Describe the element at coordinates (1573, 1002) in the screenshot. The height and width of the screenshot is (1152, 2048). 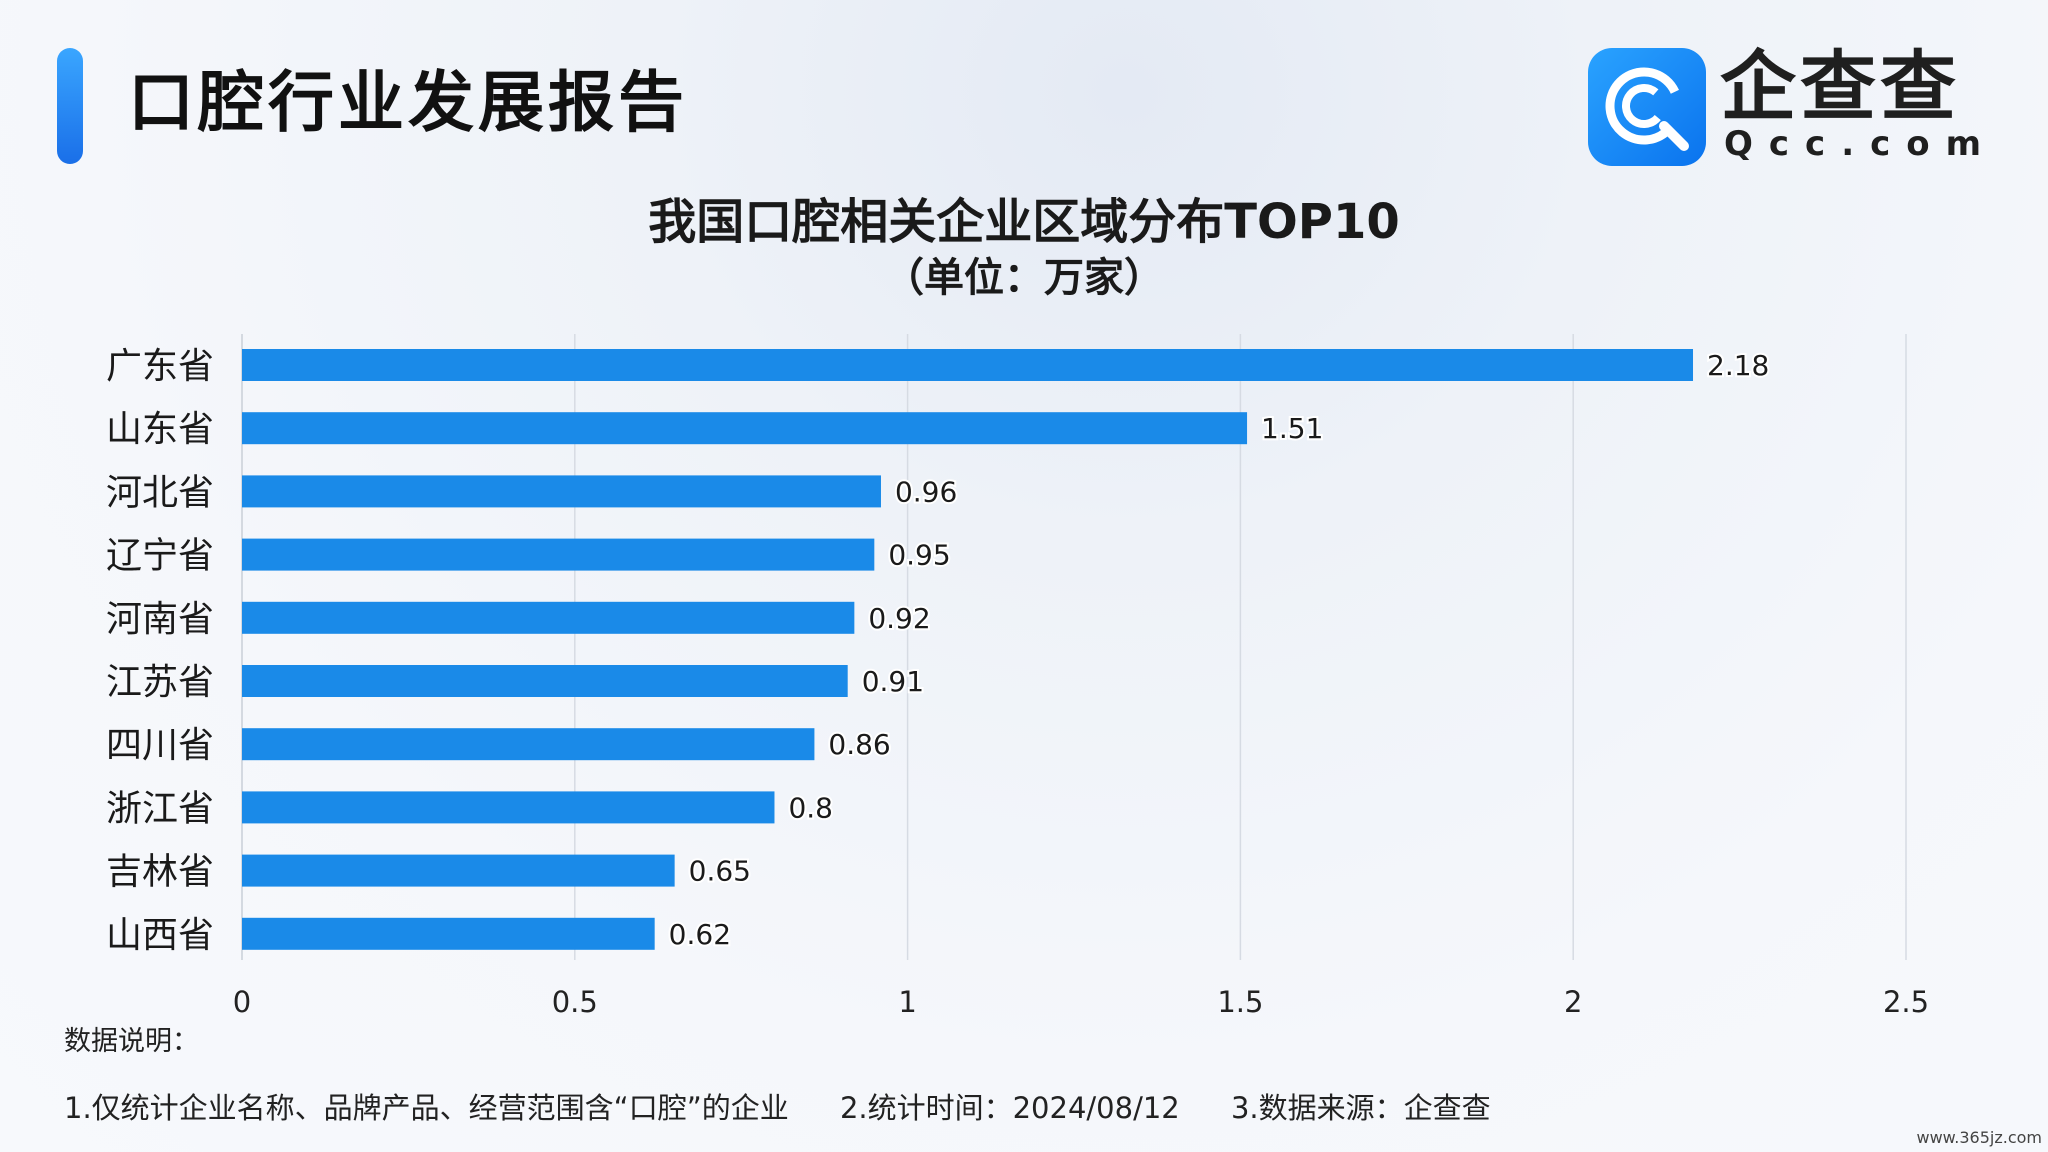
I see `x-tick-label: 2` at that location.